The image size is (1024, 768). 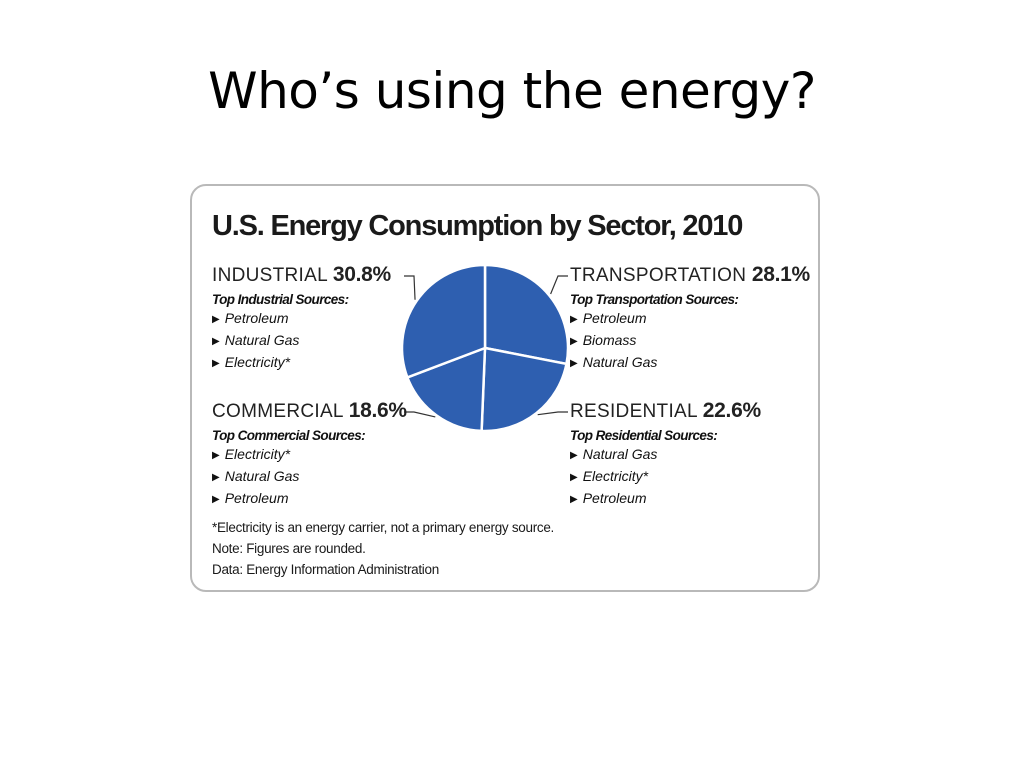 I want to click on chart-title: U.S. Energy Consumption by Sector, 2010, so click(x=477, y=226).